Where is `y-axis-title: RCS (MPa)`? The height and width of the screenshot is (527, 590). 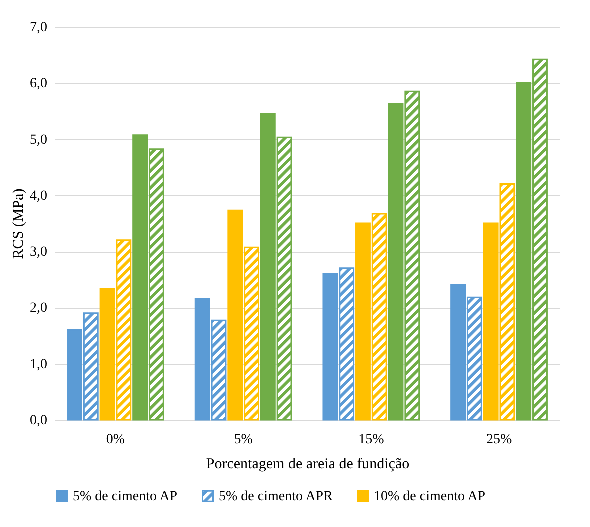 y-axis-title: RCS (MPa) is located at coordinates (19, 224).